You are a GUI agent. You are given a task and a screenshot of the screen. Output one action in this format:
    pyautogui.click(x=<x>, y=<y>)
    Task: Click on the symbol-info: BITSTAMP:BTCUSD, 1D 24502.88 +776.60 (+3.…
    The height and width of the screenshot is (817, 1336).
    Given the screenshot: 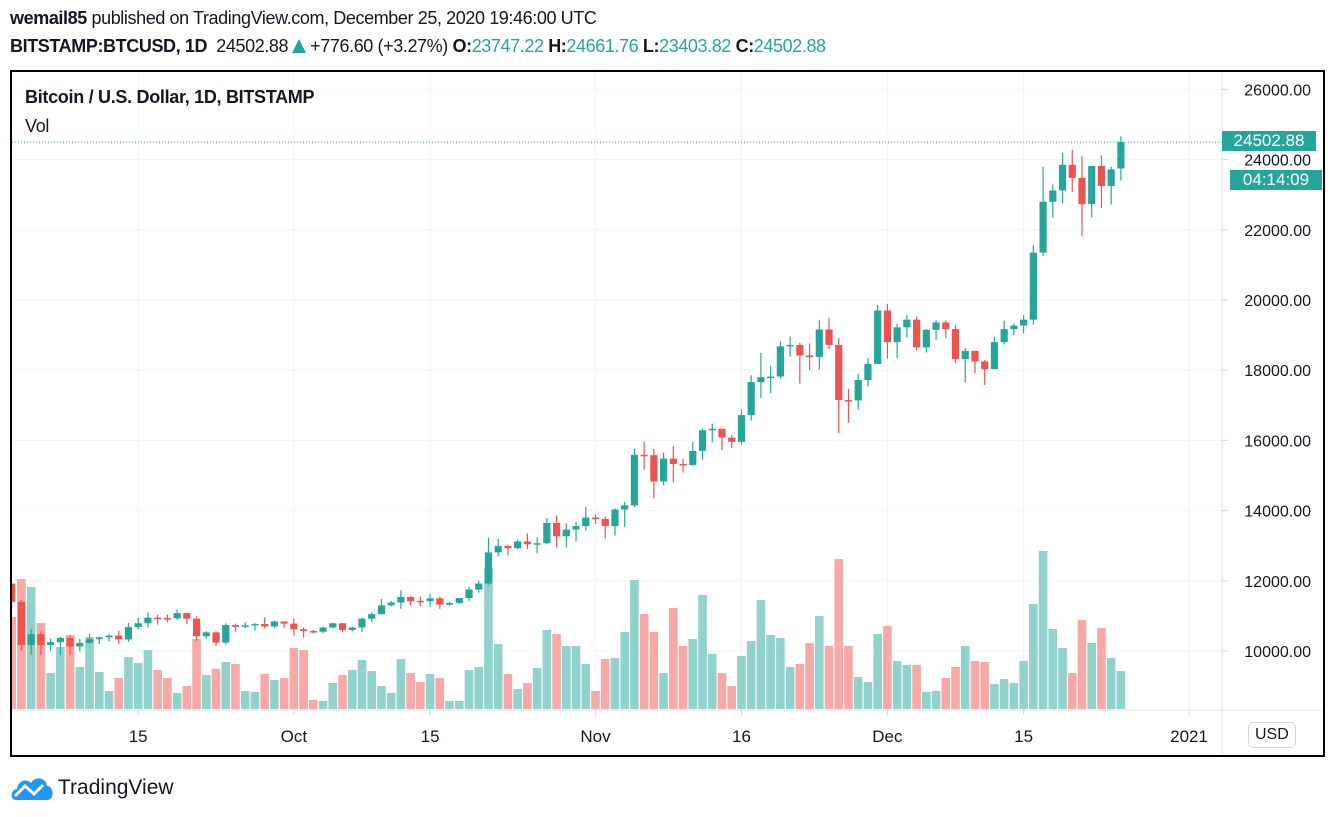 What is the action you would take?
    pyautogui.click(x=418, y=46)
    